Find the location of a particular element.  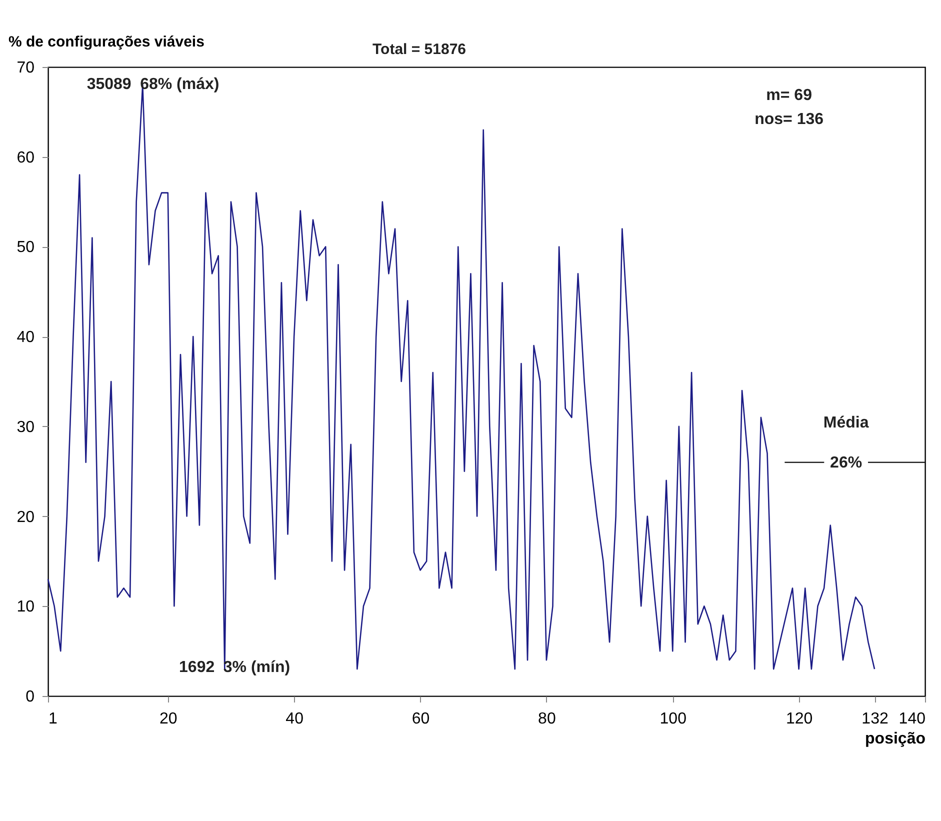

x-tick-label: 132 is located at coordinates (875, 719).